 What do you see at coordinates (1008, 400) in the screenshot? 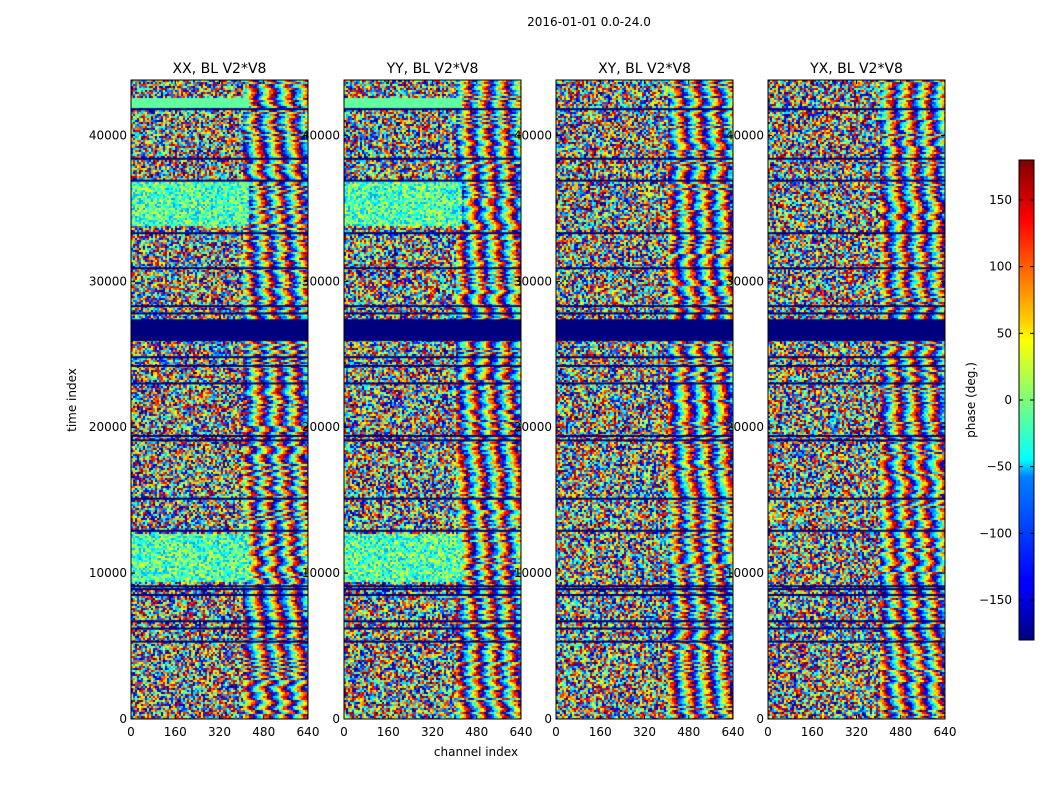
I see `colorbar-tick-label: 0` at bounding box center [1008, 400].